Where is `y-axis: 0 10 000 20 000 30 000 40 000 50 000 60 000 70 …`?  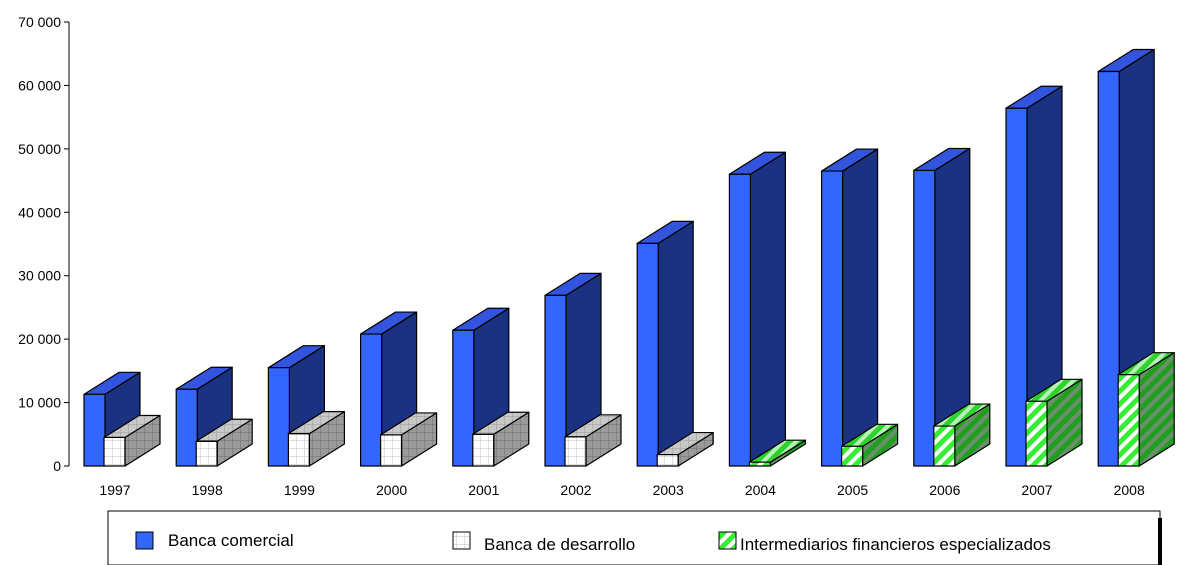
y-axis: 0 10 000 20 000 30 000 40 000 50 000 60 000 70 … is located at coordinates (44, 244).